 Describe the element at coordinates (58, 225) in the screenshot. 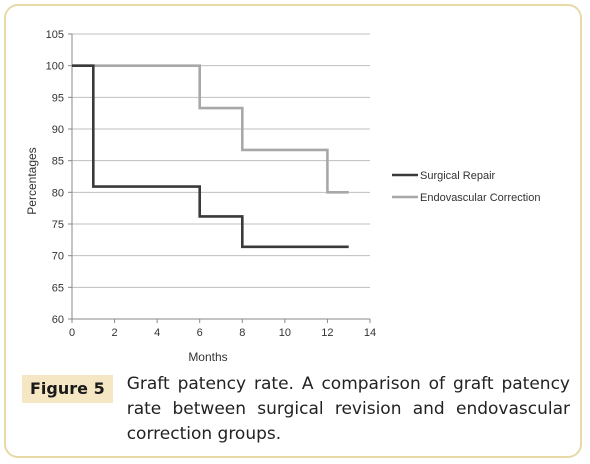

I see `y-tick-label: 75` at that location.